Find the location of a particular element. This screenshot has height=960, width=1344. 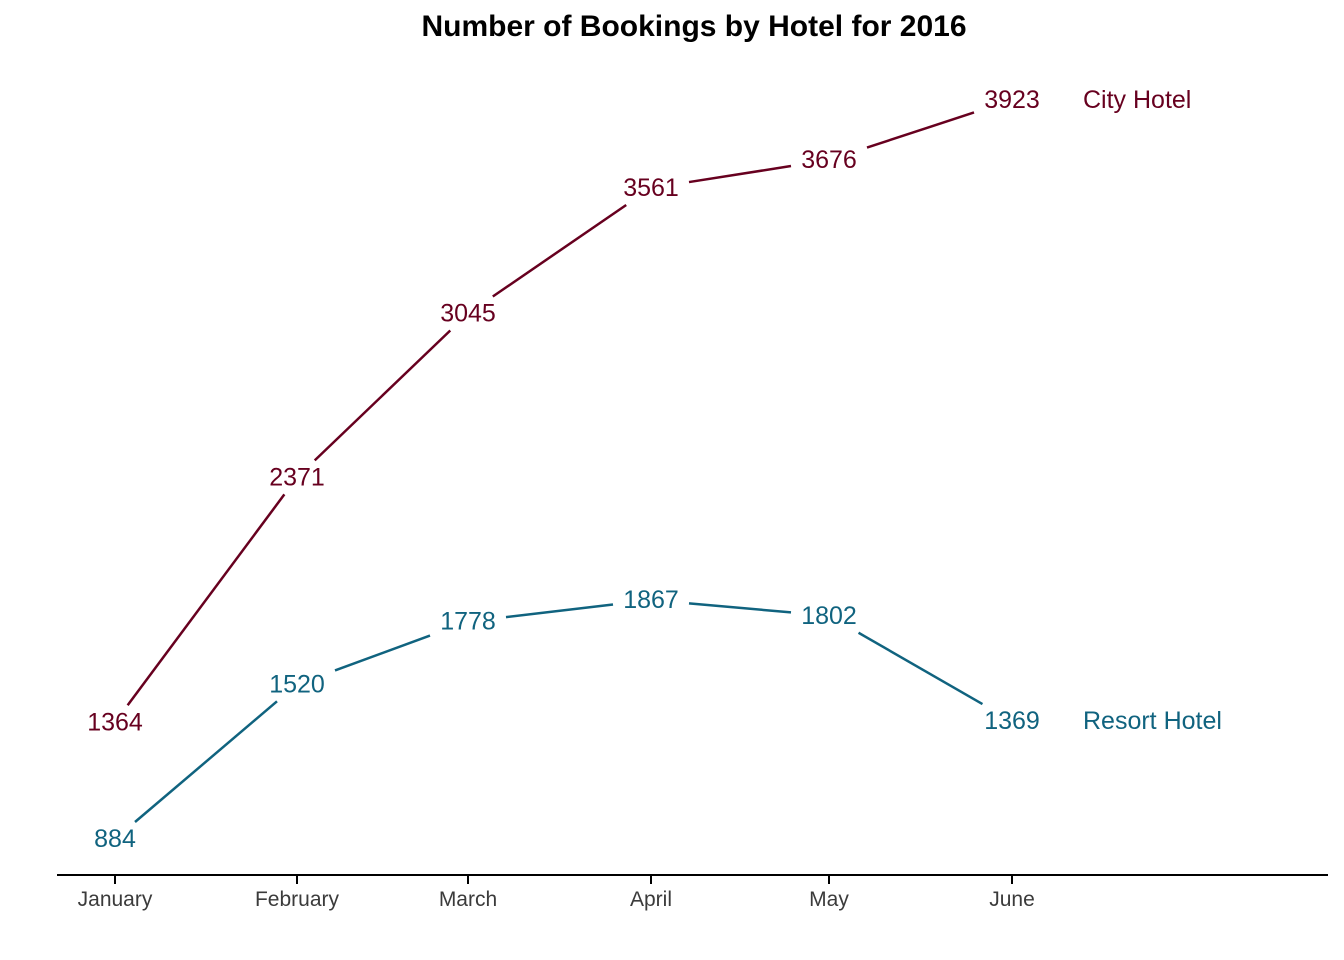

x-tick-label: February is located at coordinates (297, 899).